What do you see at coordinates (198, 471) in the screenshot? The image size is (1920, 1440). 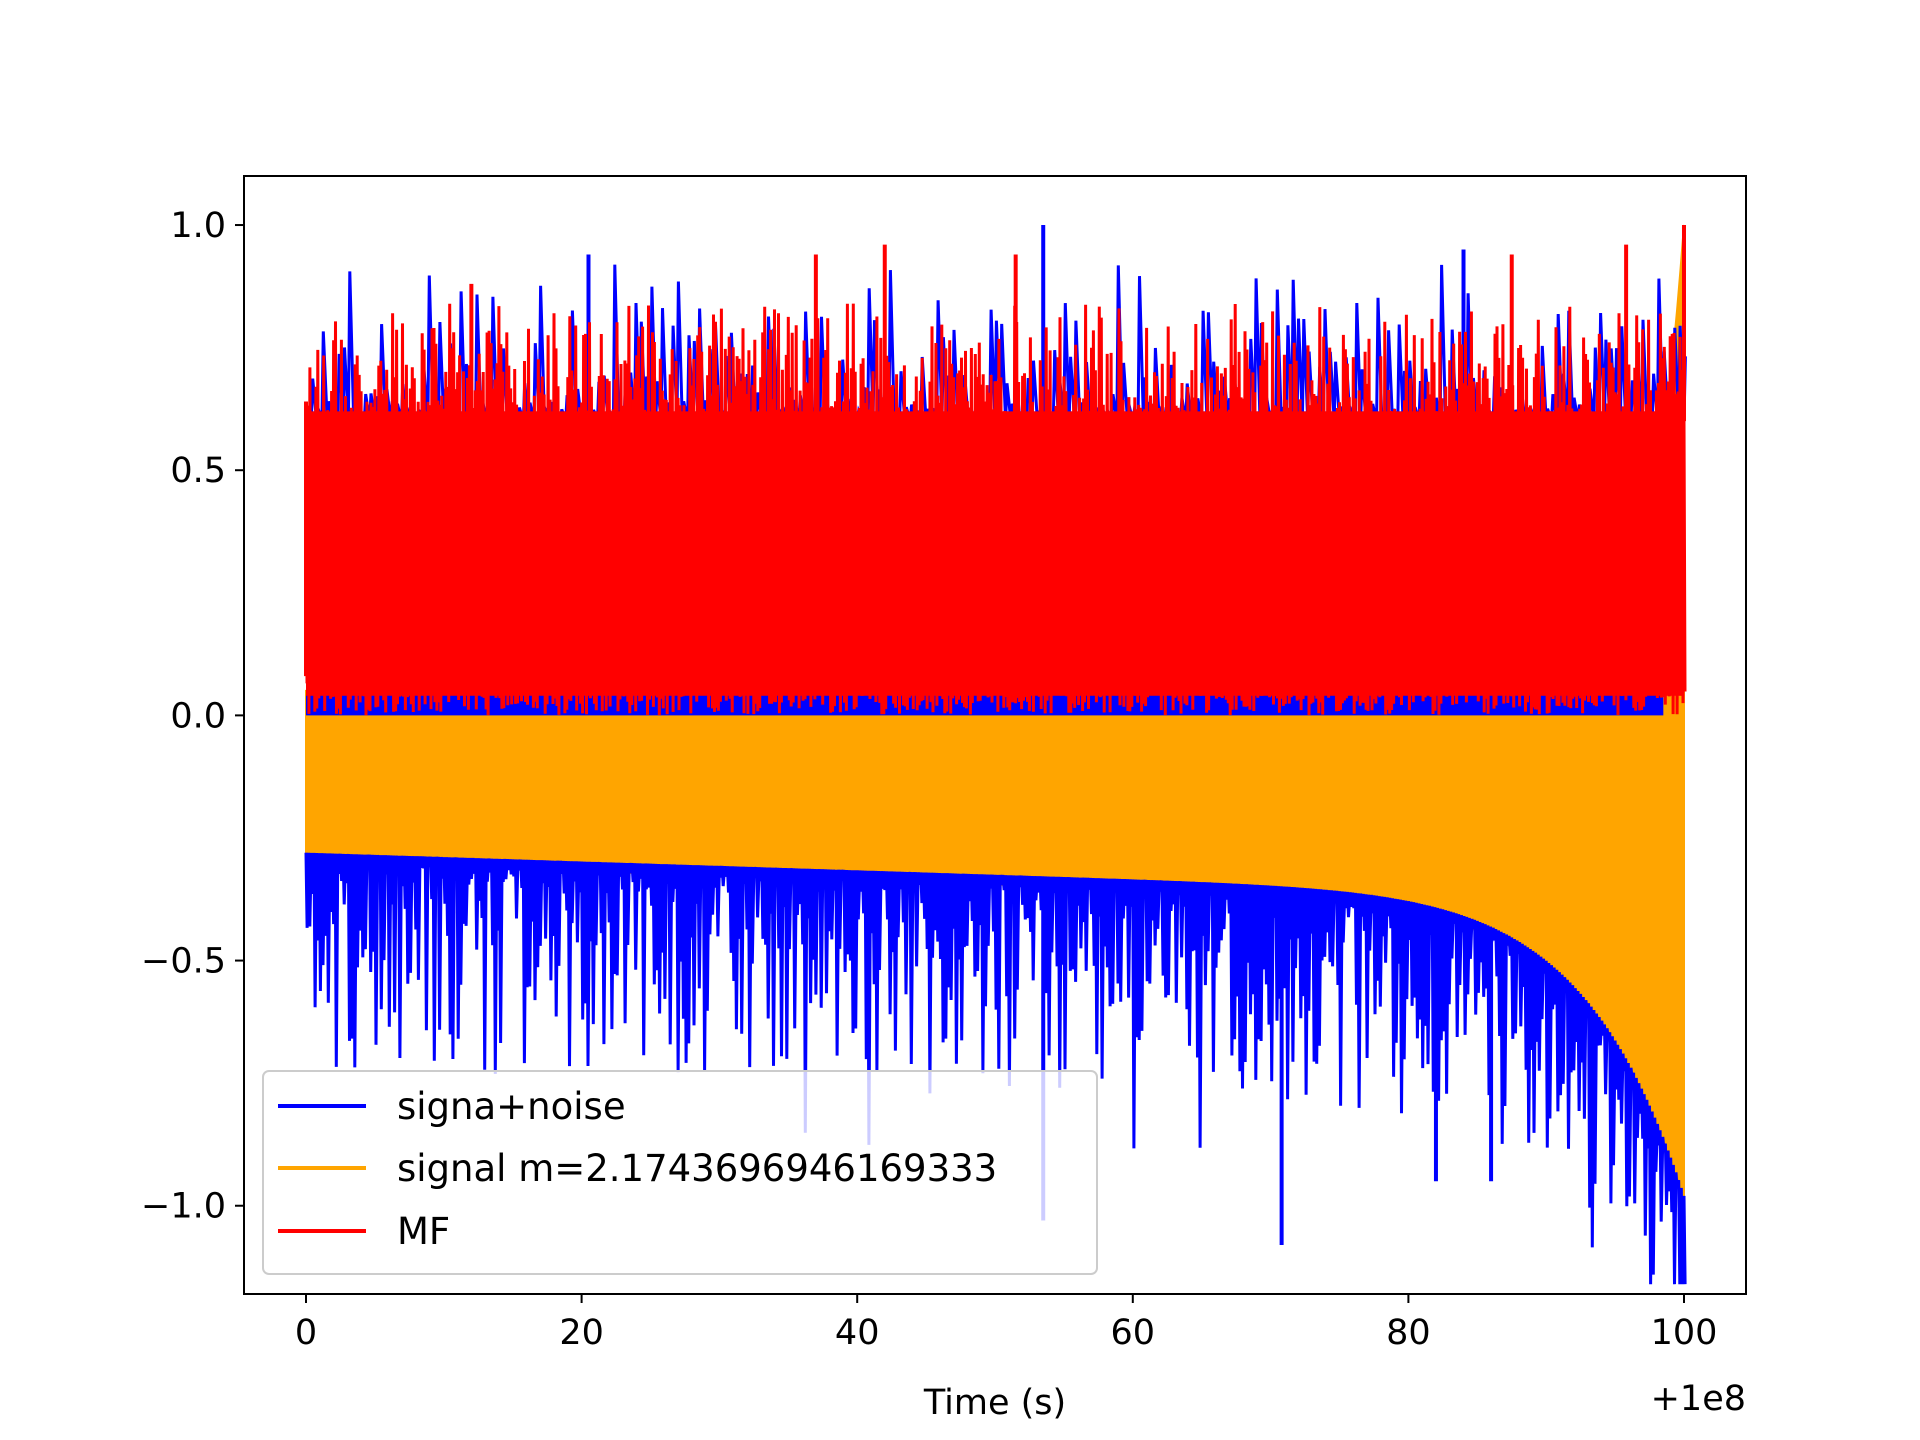 I see `y-tick-label: 0.5` at bounding box center [198, 471].